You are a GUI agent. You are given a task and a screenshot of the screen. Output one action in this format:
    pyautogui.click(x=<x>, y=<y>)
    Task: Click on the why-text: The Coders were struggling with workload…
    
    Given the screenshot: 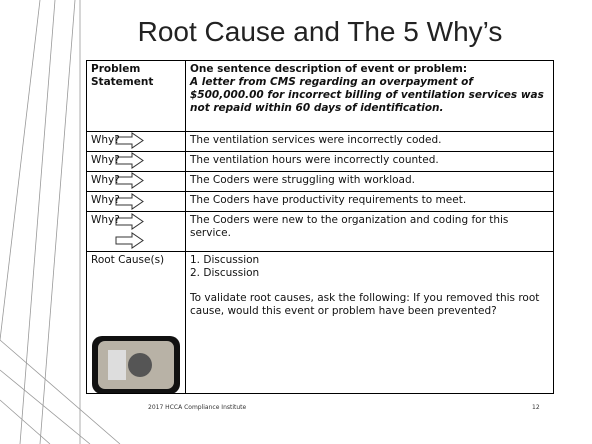 What is the action you would take?
    pyautogui.click(x=369, y=181)
    